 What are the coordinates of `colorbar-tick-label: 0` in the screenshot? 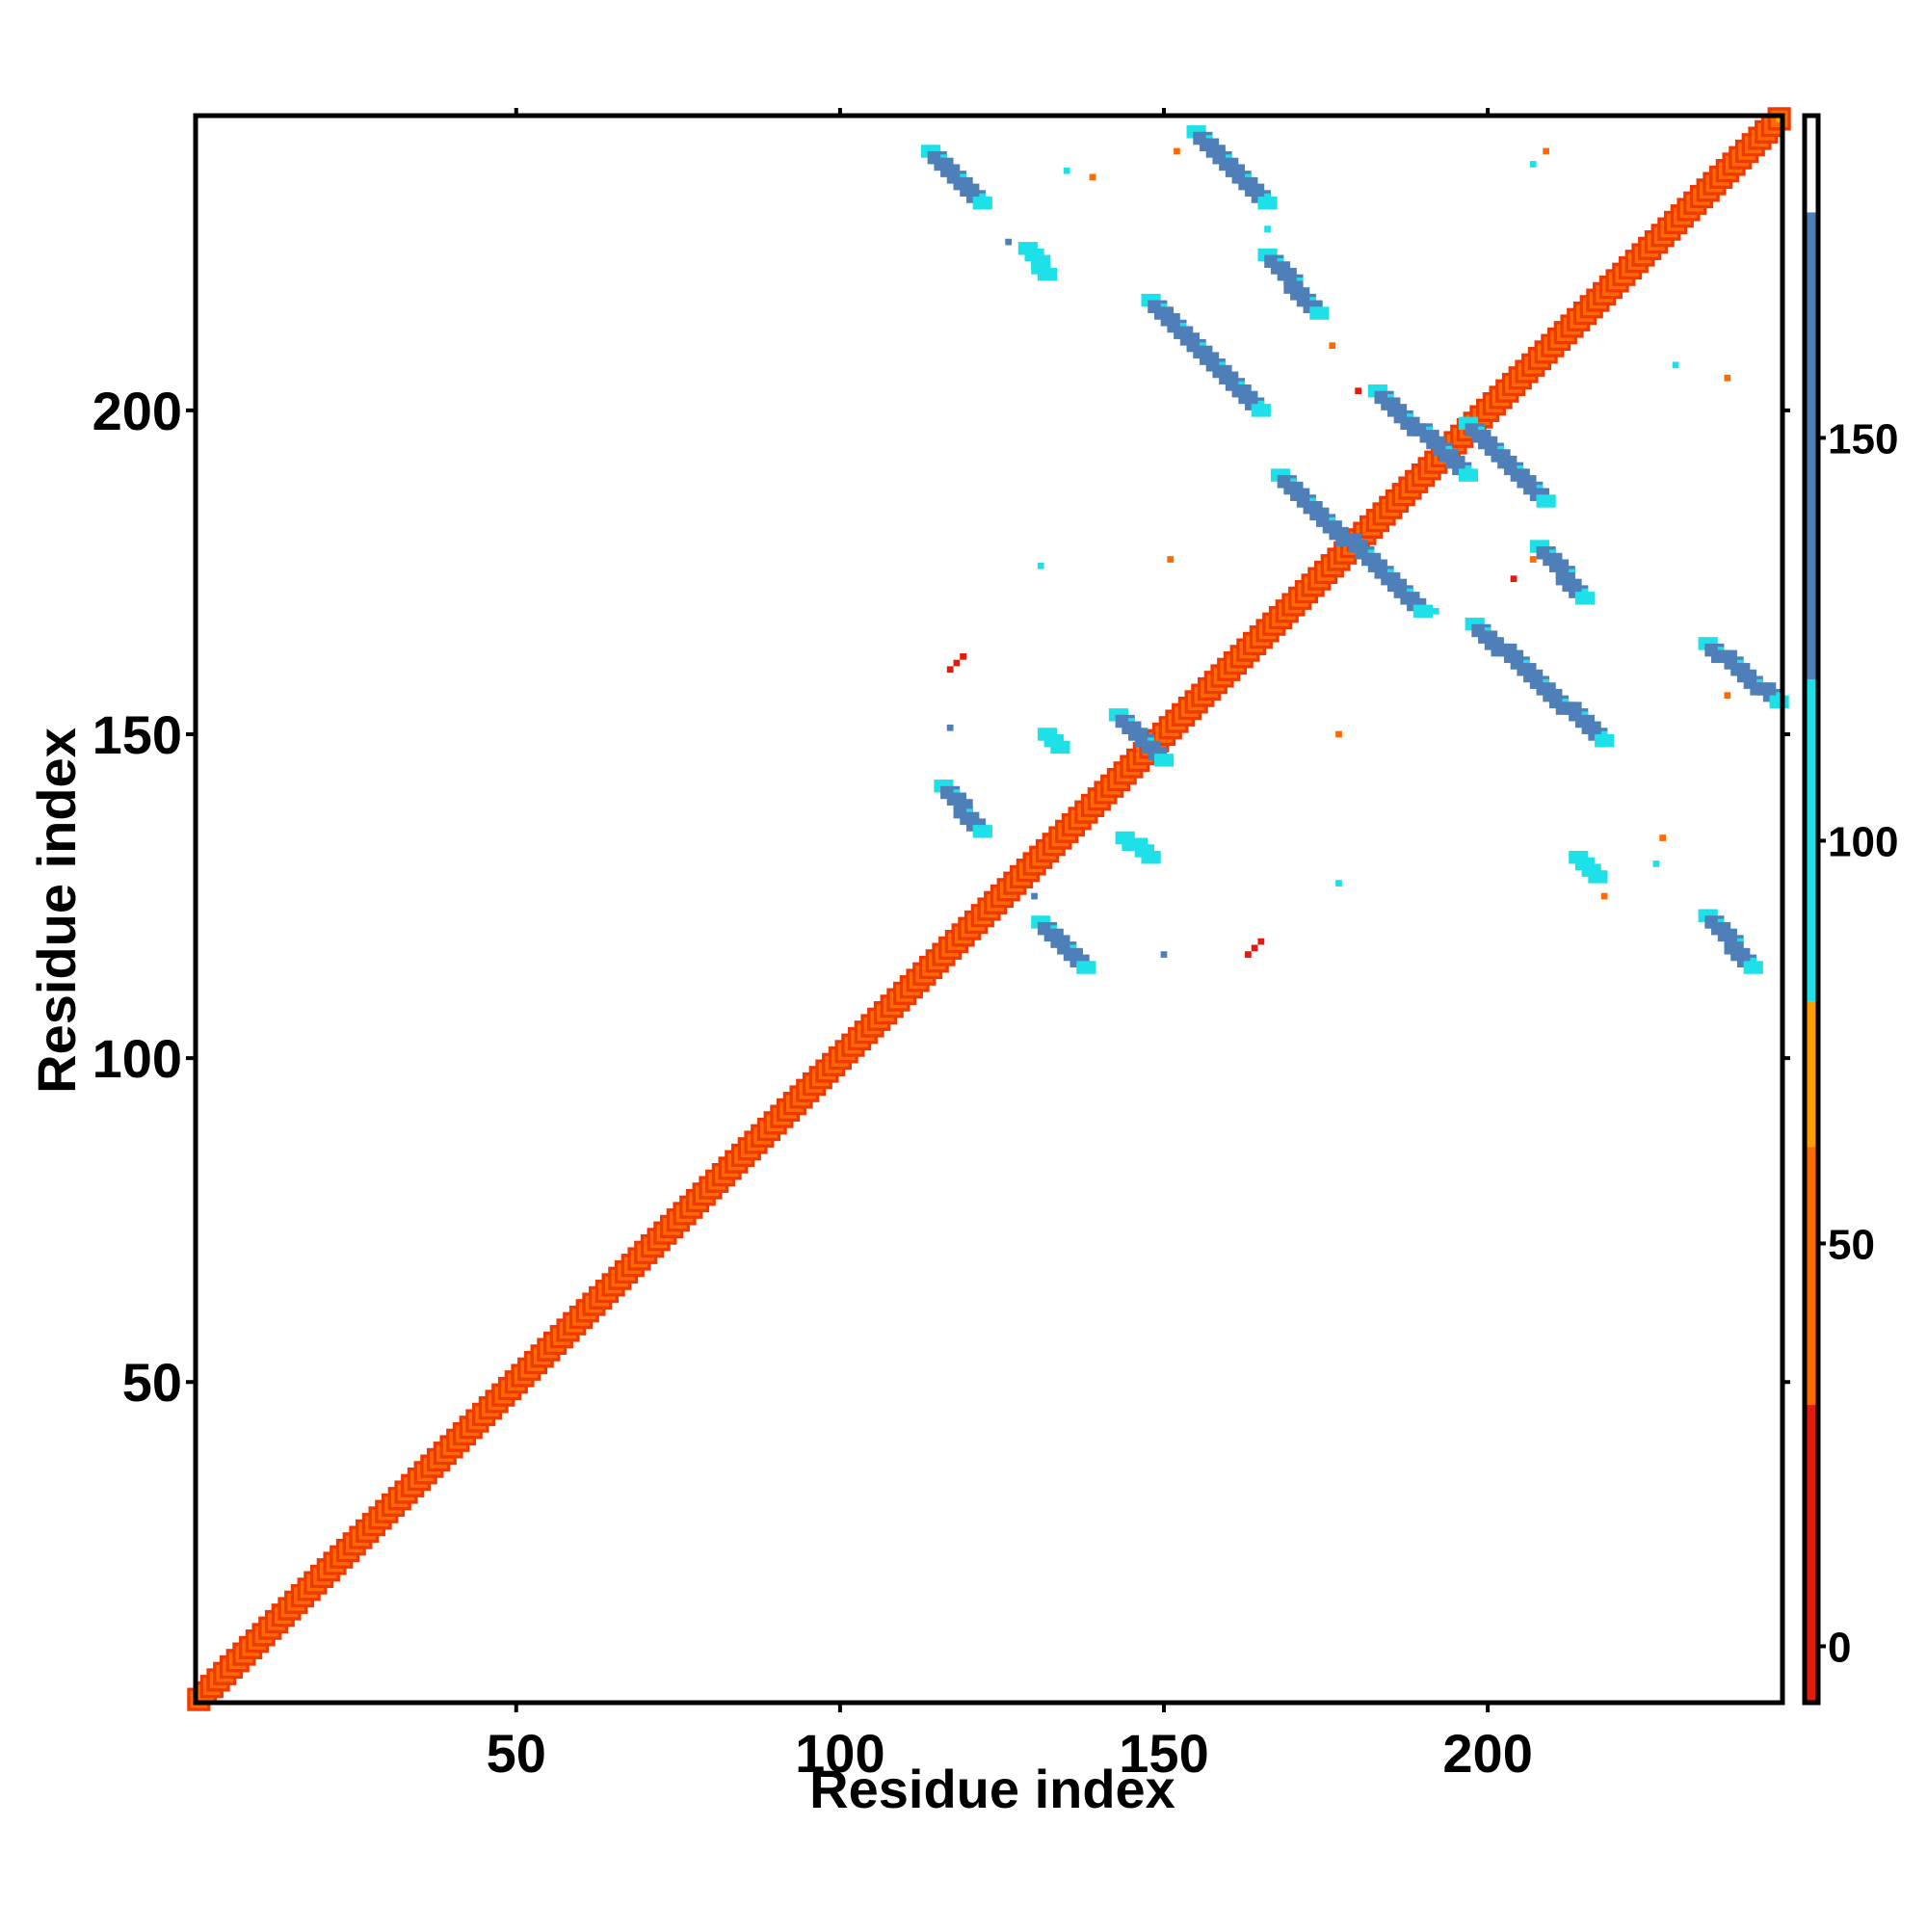 It's located at (1840, 1647).